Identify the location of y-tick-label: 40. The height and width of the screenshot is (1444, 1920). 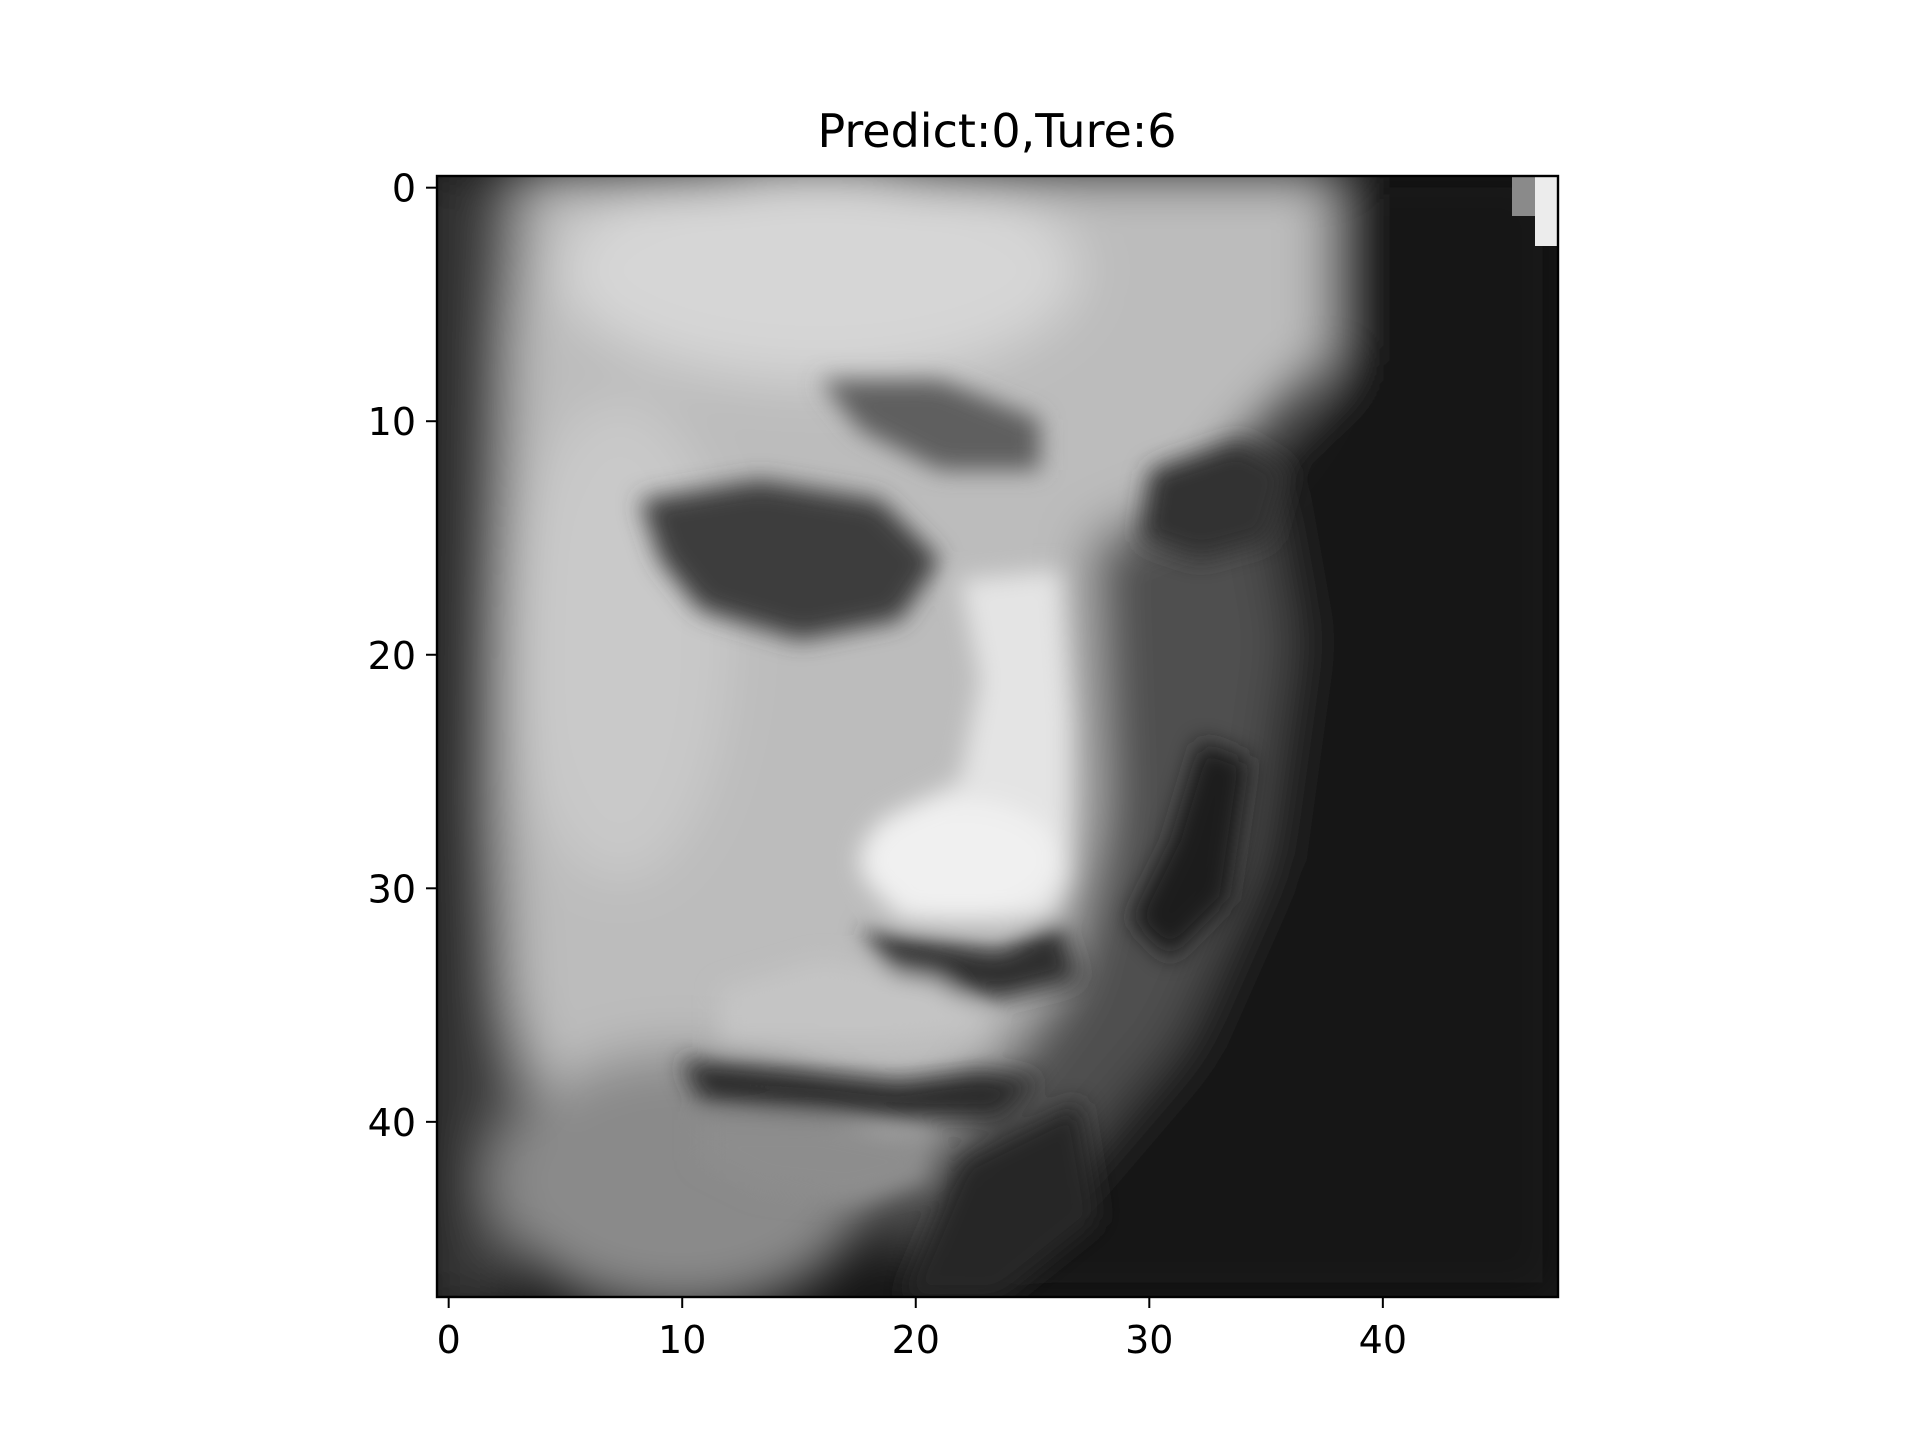
(392, 1123).